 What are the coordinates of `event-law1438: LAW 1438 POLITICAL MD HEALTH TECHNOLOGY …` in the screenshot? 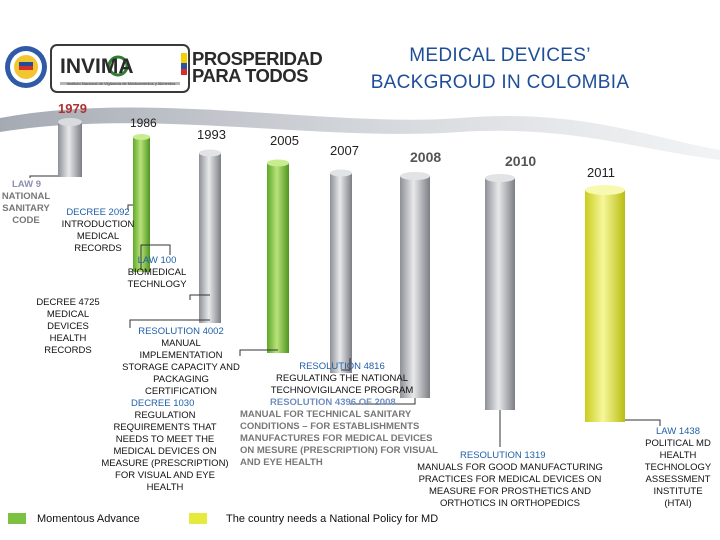 It's located at (678, 467).